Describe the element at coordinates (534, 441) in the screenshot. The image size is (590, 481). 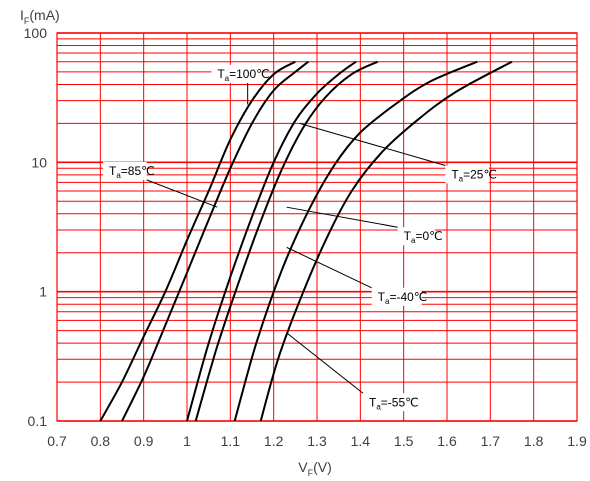
I see `x-tick-label: 1.8` at that location.